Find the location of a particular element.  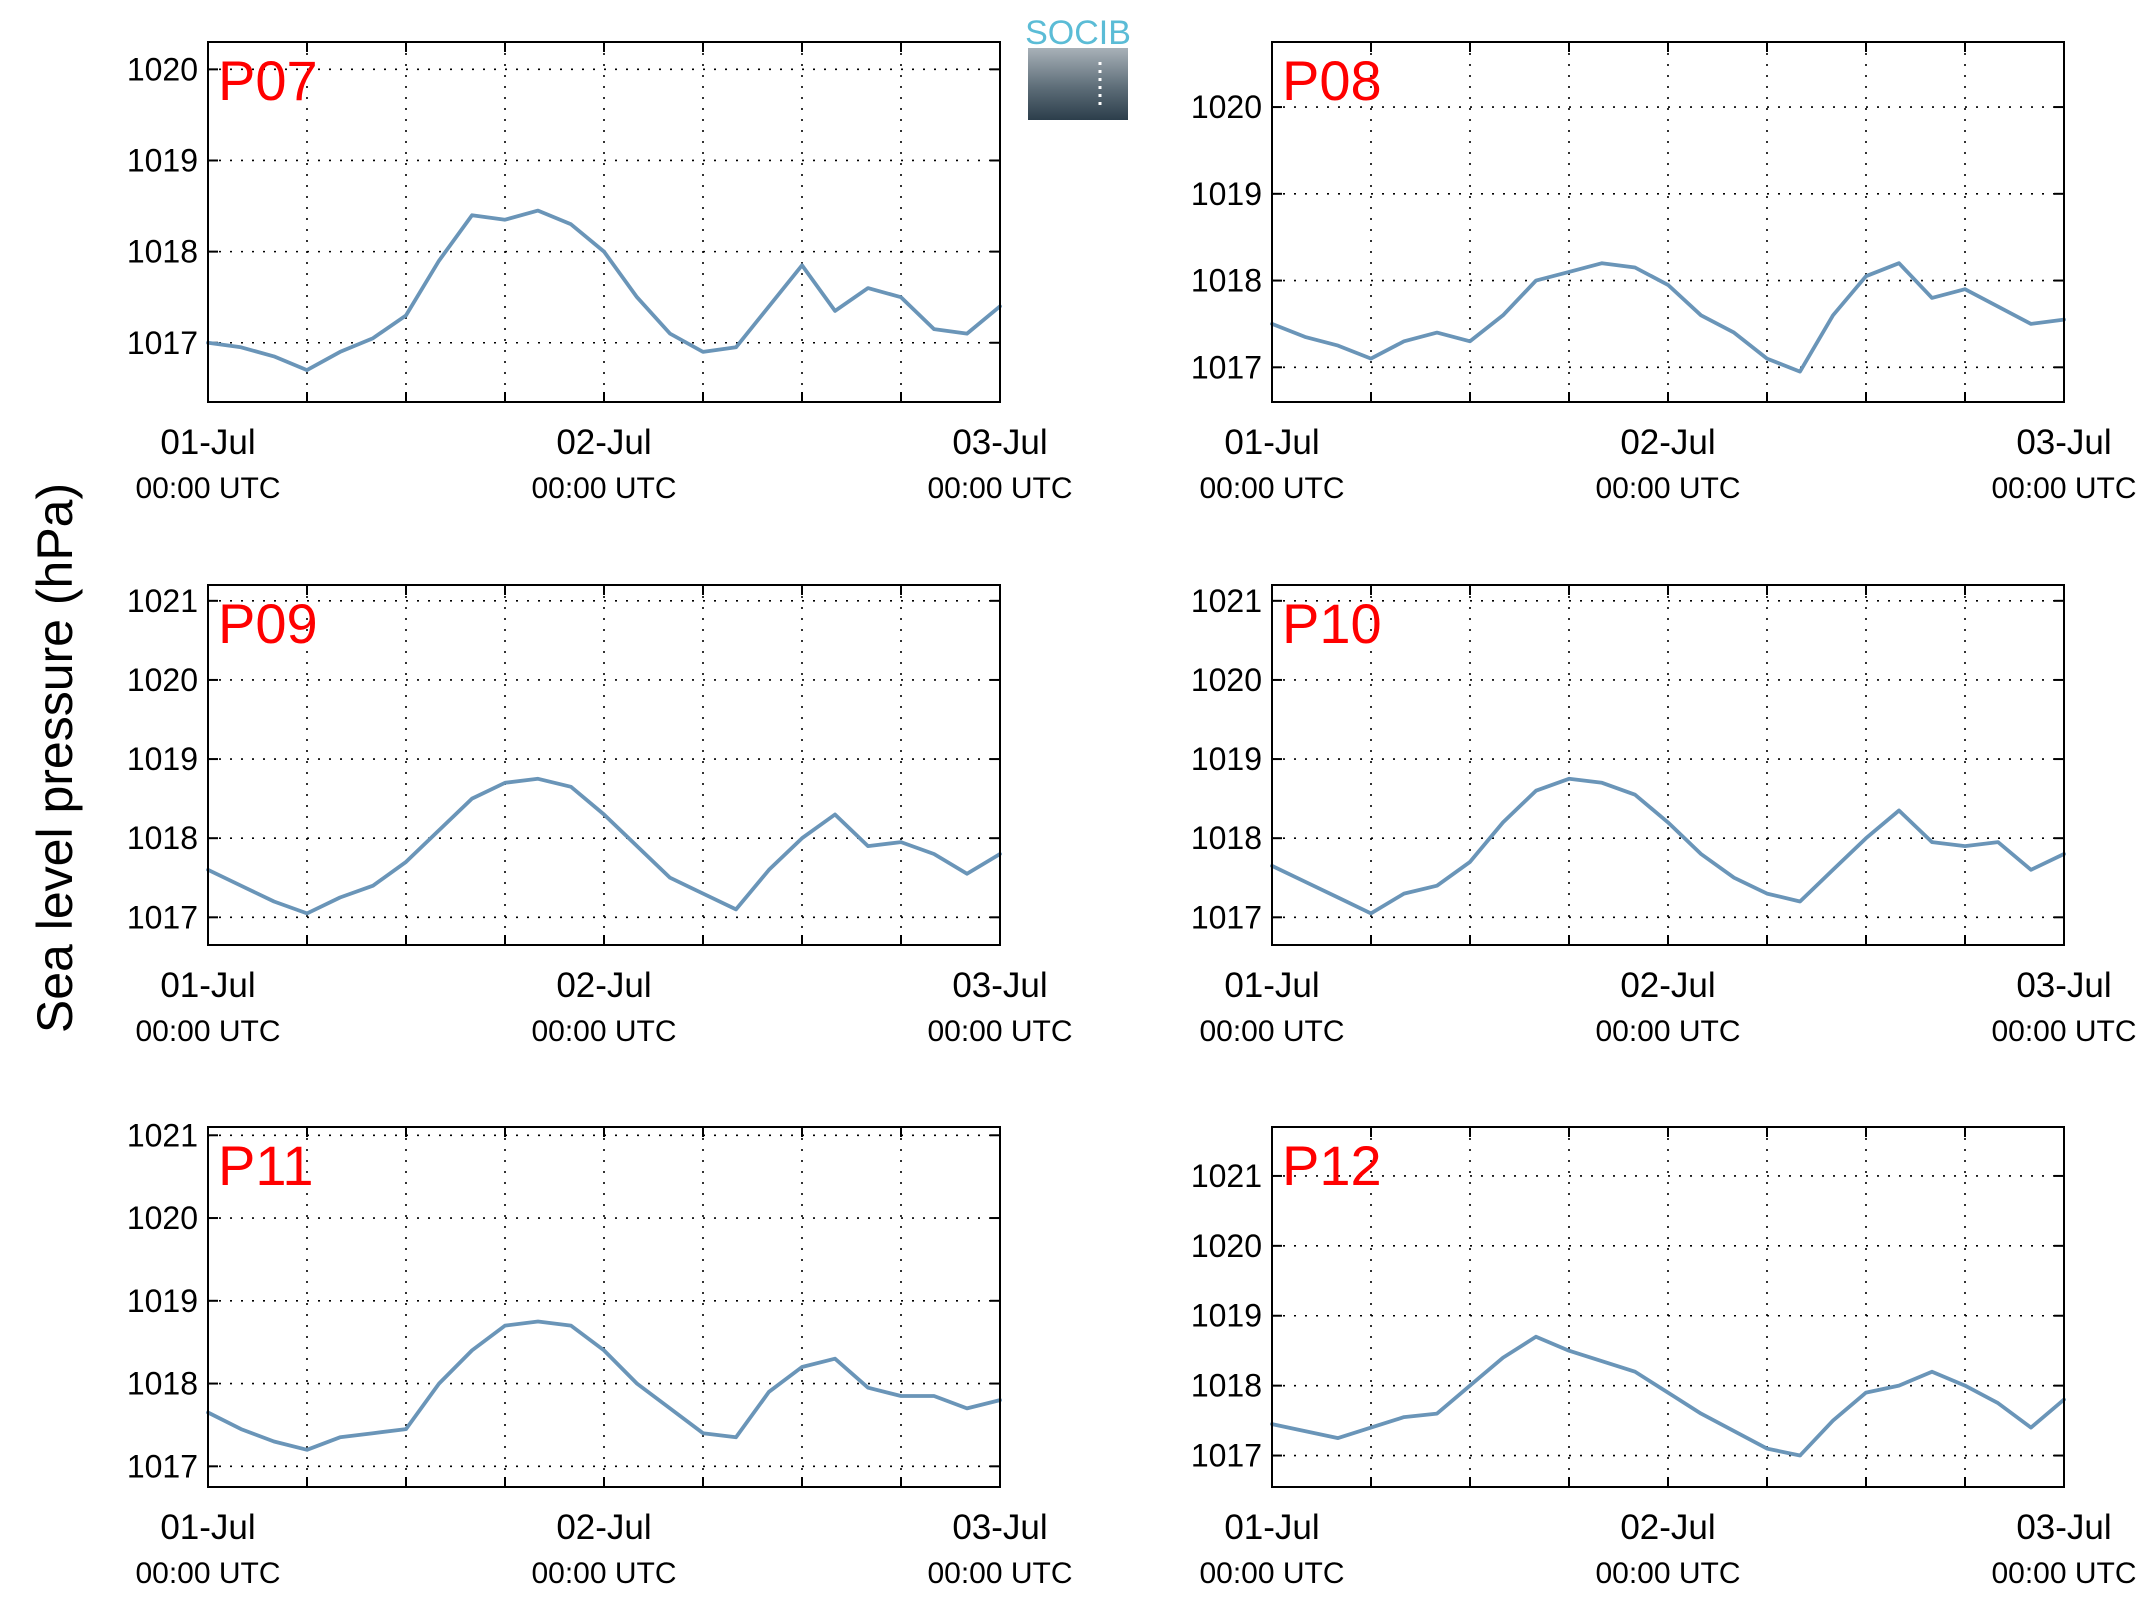

series-line-p10 is located at coordinates (1668, 846).